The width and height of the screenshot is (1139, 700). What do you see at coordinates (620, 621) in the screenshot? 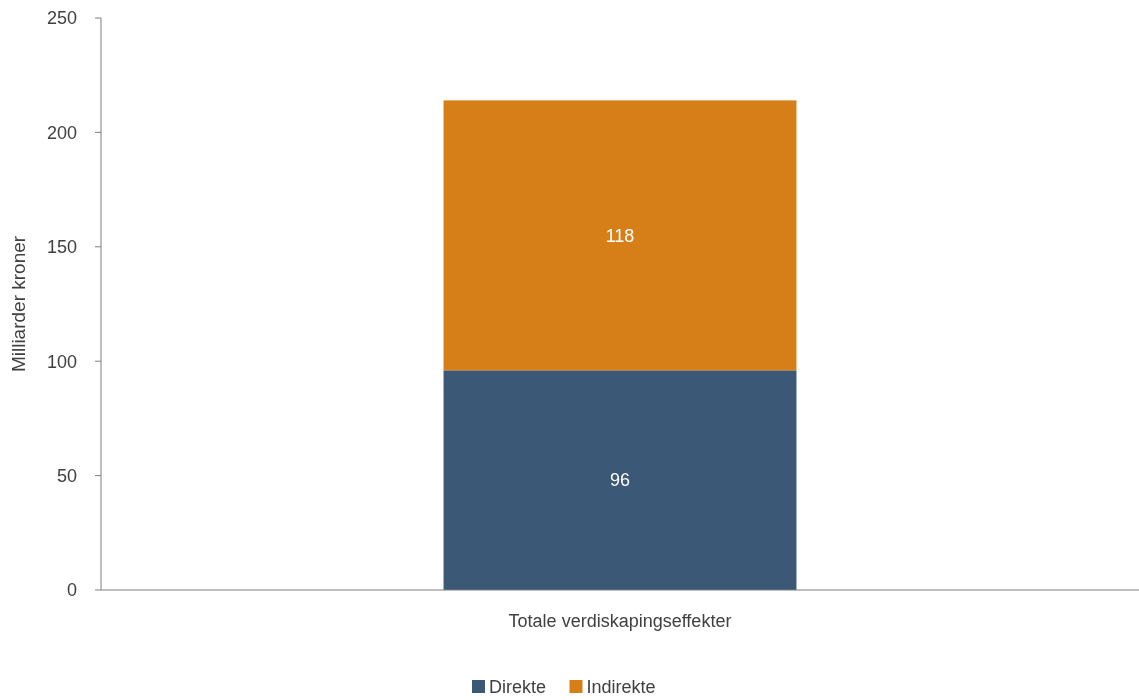
I see `x-tick-label: Totale verdiskapingseffekter` at bounding box center [620, 621].